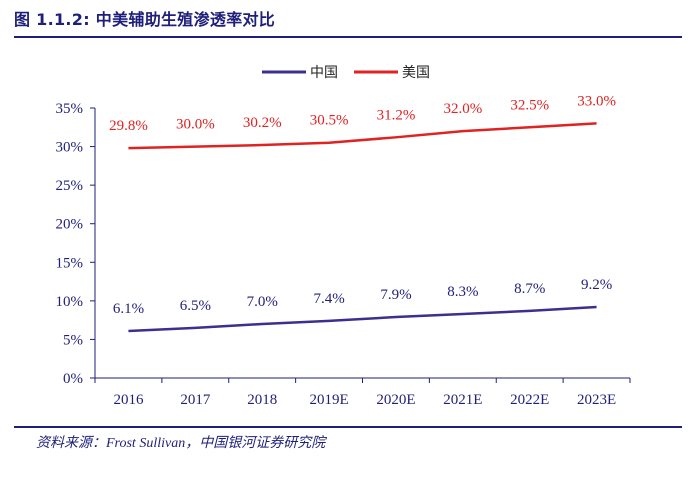 The width and height of the screenshot is (696, 495). What do you see at coordinates (70, 109) in the screenshot?
I see `y-tick-label: 35%` at bounding box center [70, 109].